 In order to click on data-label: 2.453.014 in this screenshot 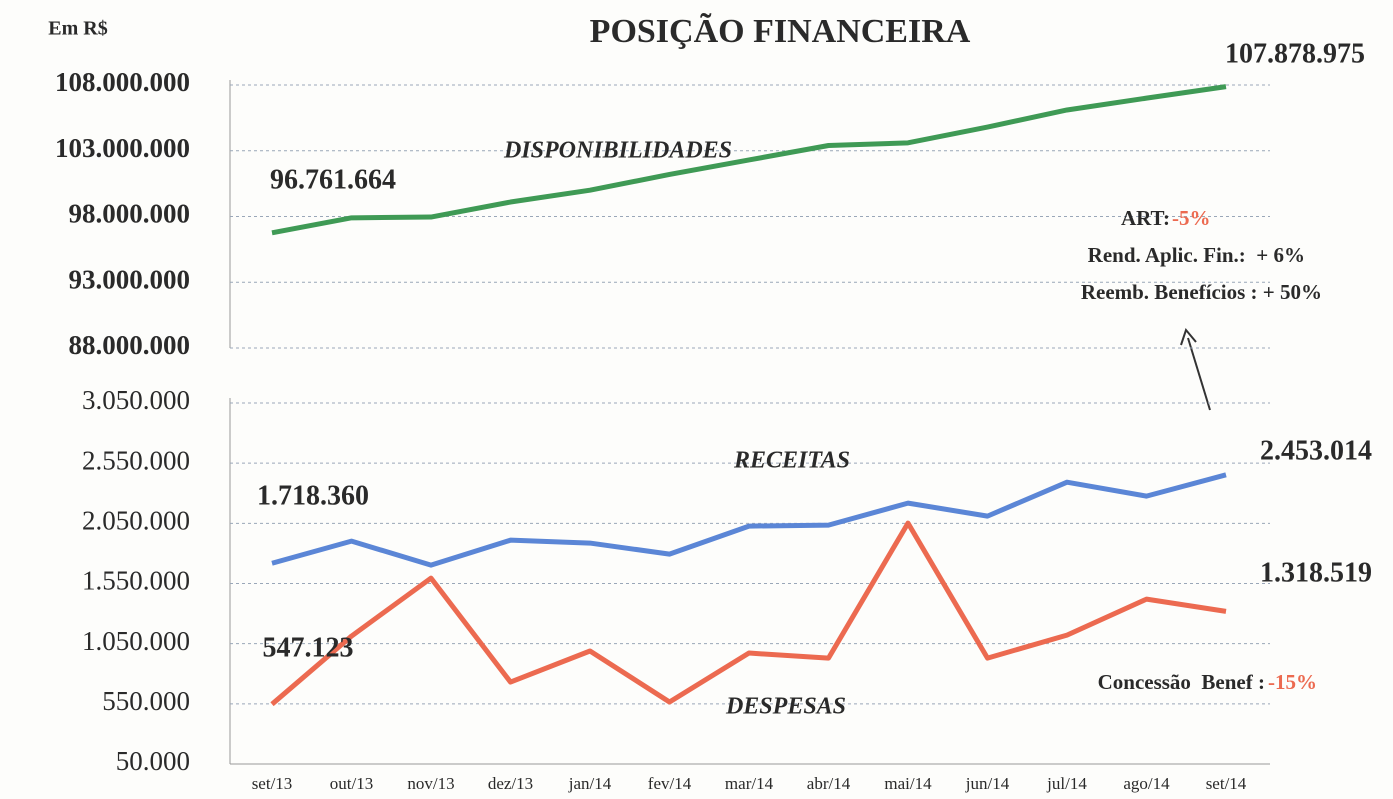, I will do `click(1316, 450)`.